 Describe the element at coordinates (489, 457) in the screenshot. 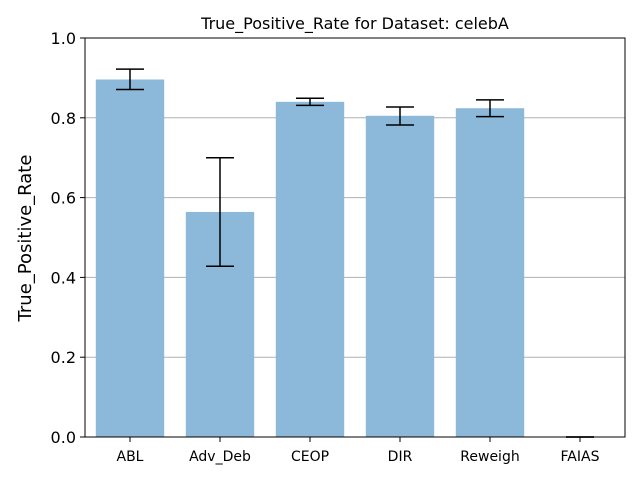

I see `x-tick-label: Reweigh` at that location.